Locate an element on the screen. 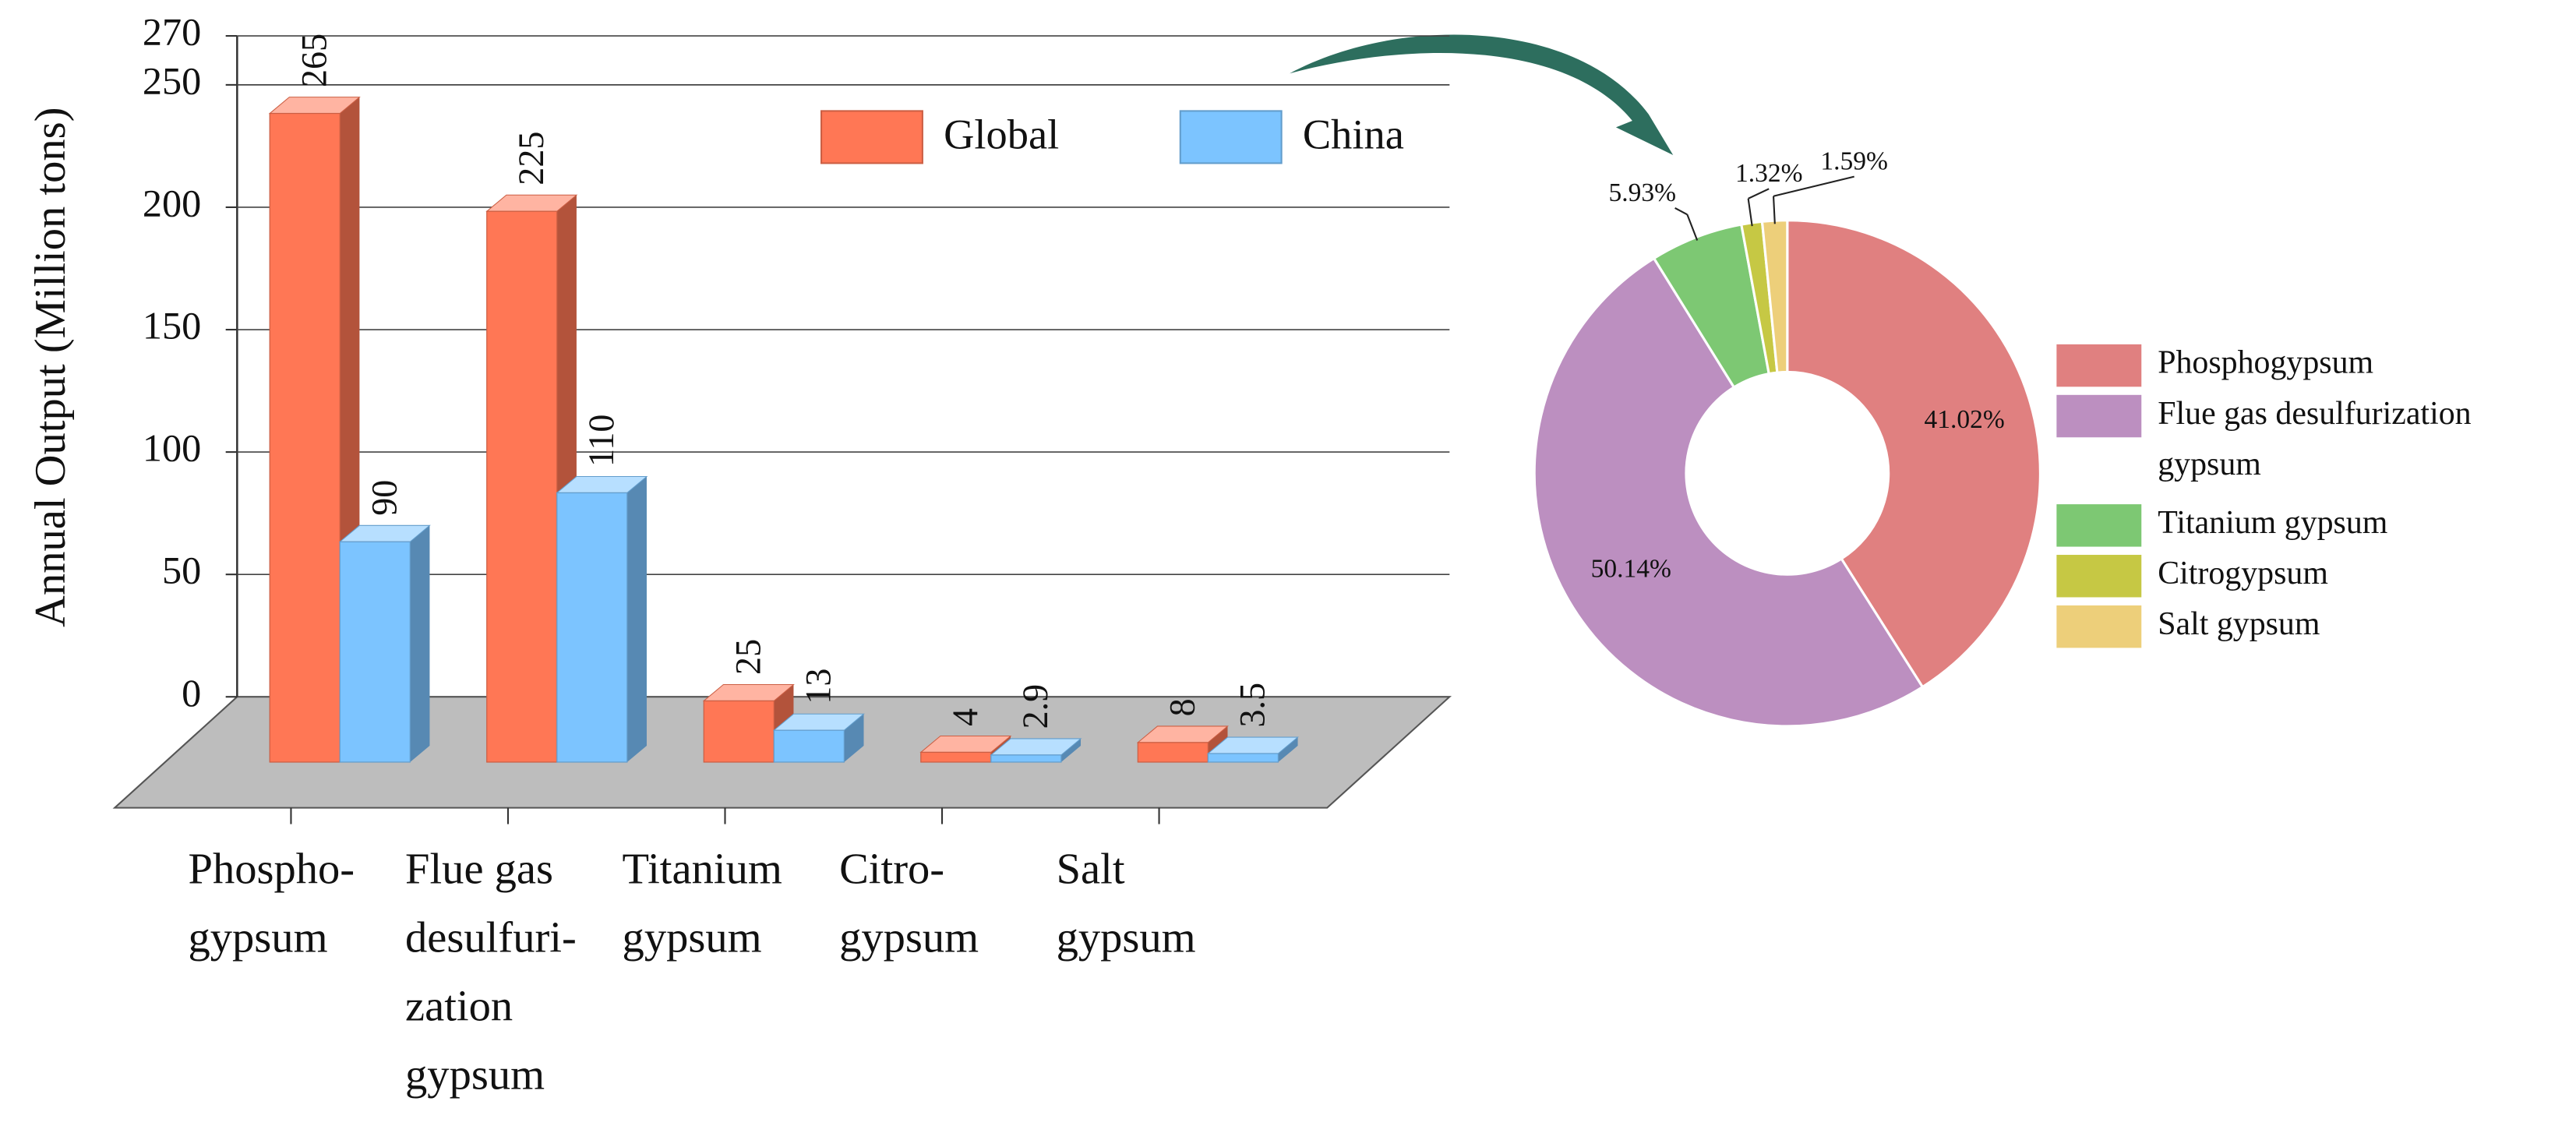 This screenshot has height=1126, width=2576. slice-label: 5.93% is located at coordinates (1642, 192).